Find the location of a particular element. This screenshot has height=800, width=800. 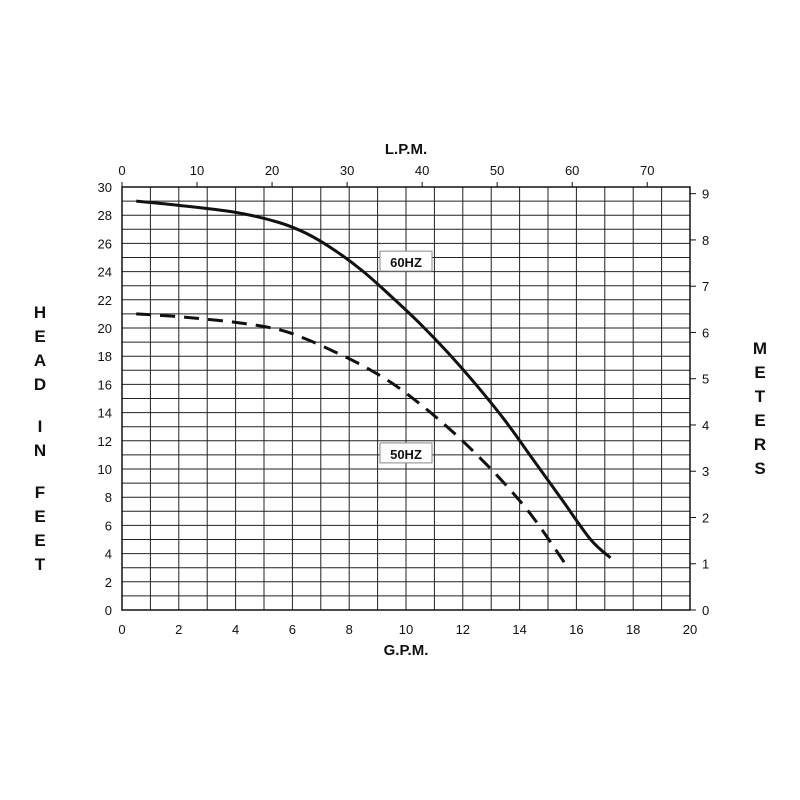

y-tick-label: 14 is located at coordinates (105, 413).